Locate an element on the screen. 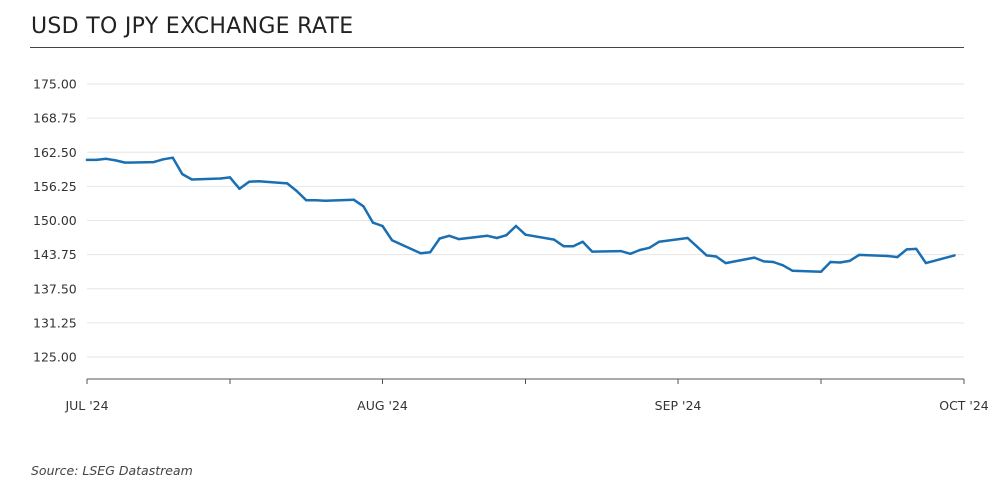 This screenshot has width=1001, height=492. y-tick-label: 143.75 is located at coordinates (55, 254).